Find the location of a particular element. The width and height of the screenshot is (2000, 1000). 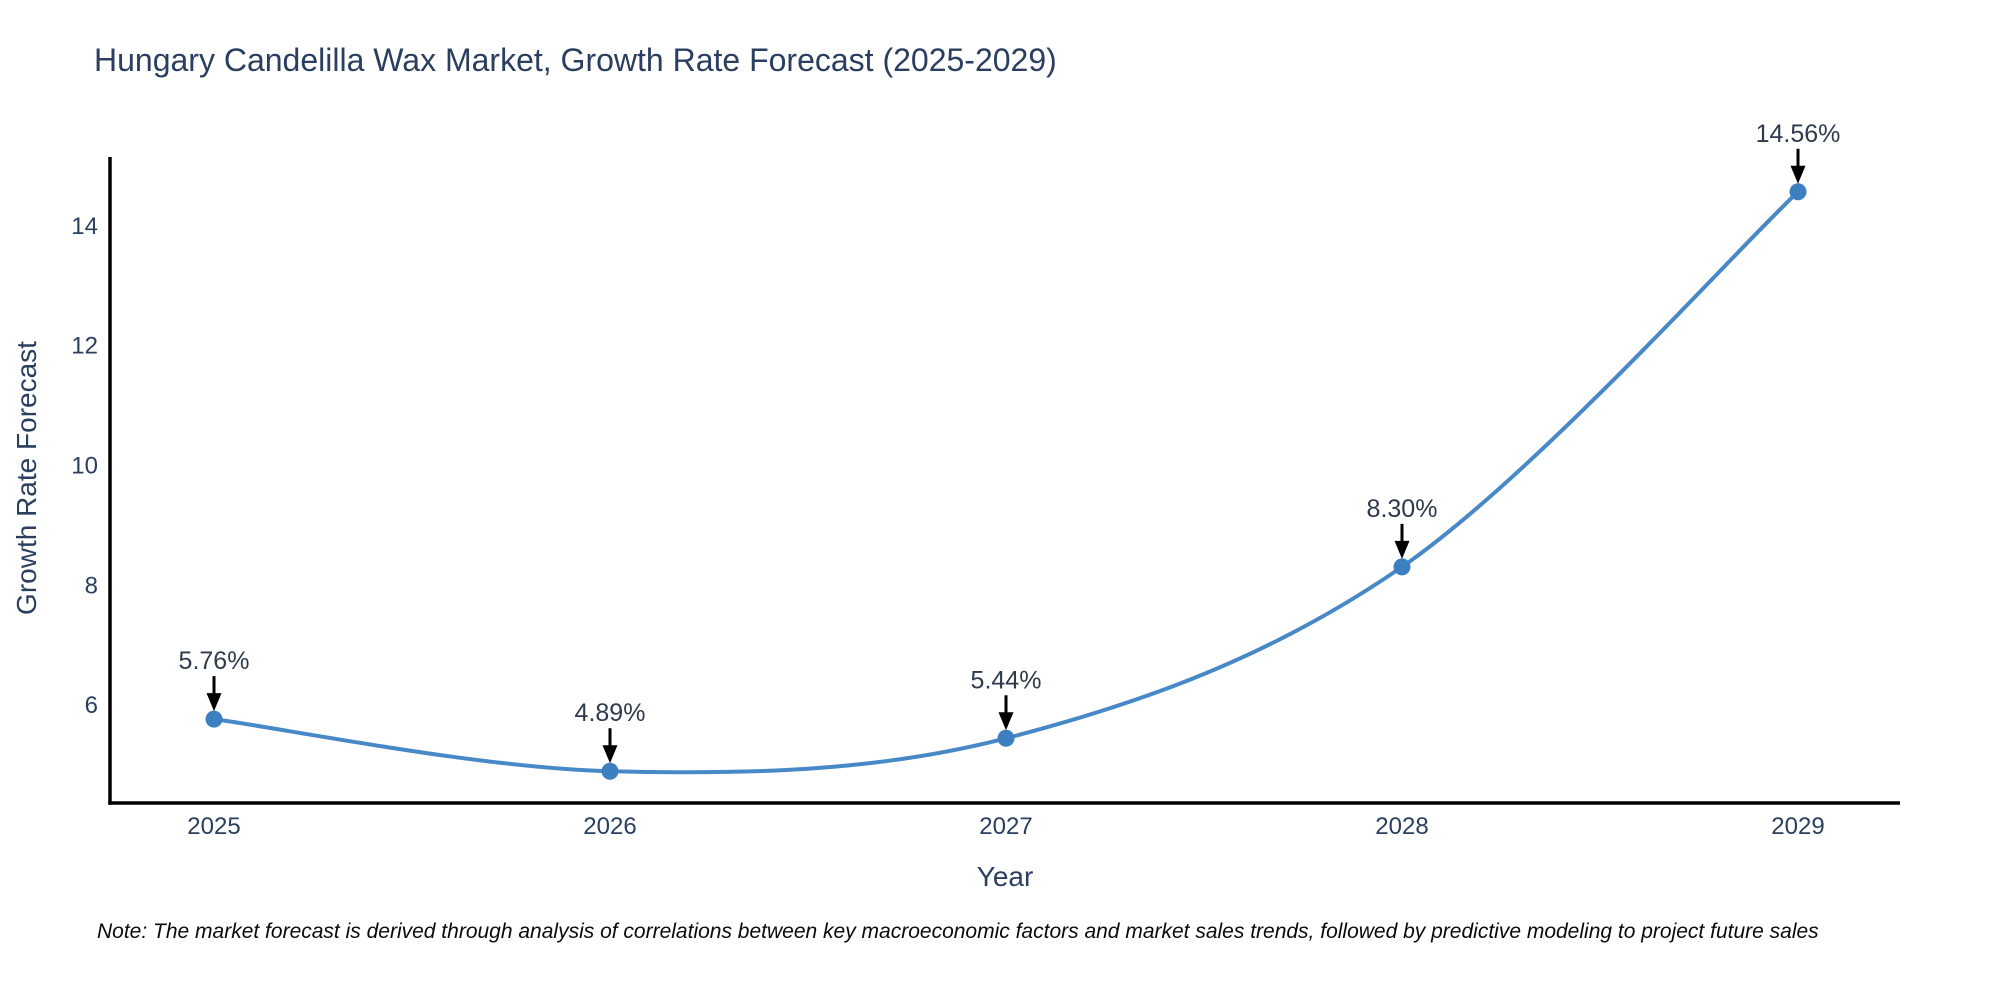

x-tick-label: 2028 is located at coordinates (1401, 826).